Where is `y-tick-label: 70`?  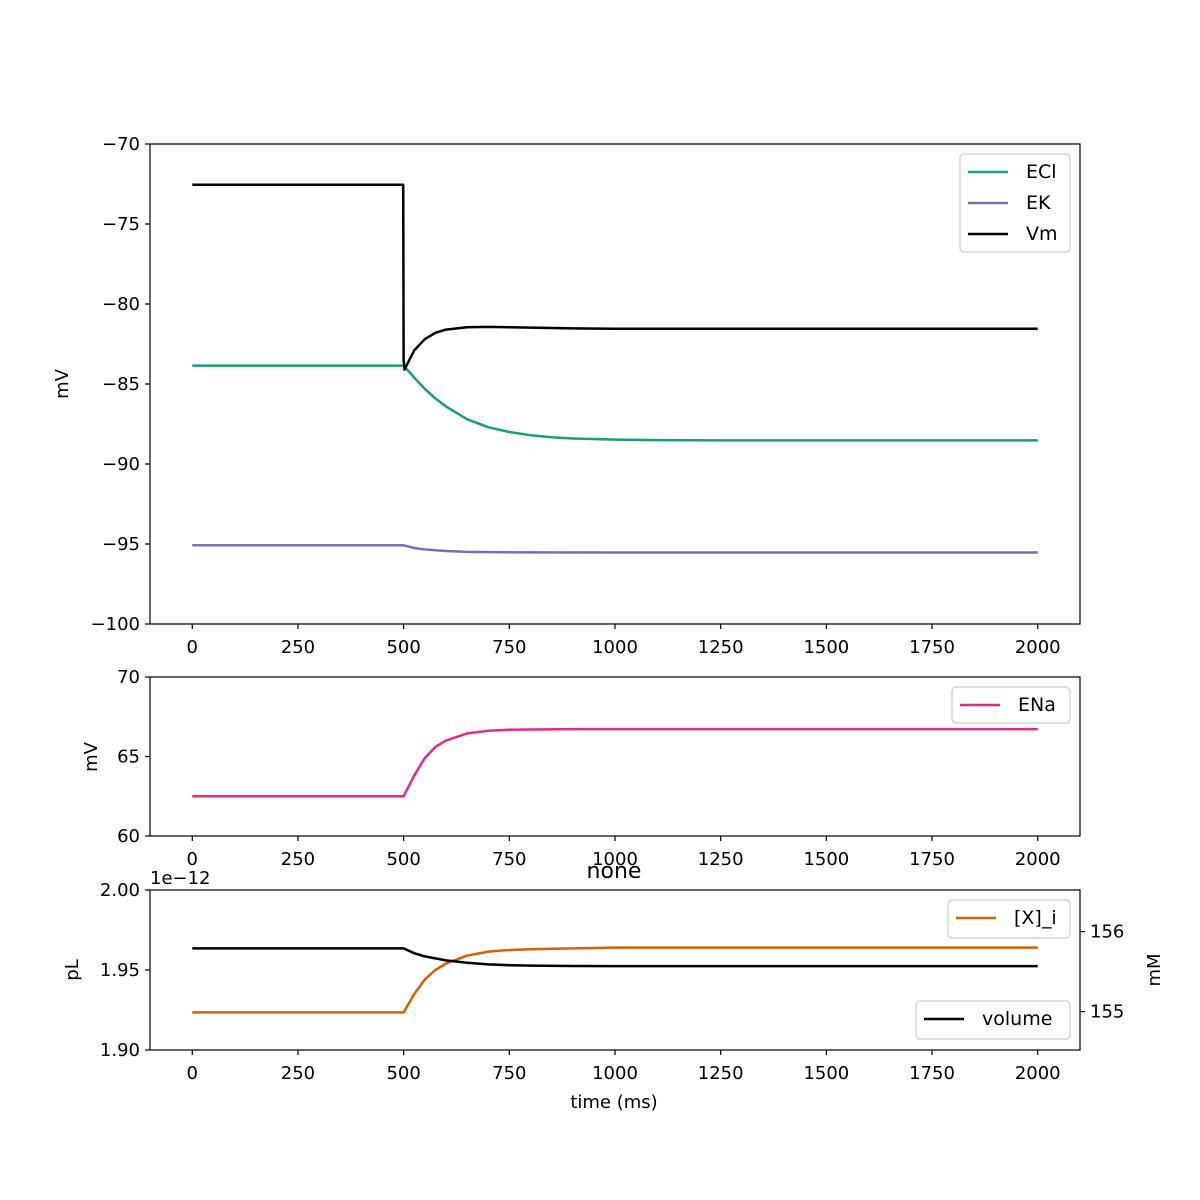
y-tick-label: 70 is located at coordinates (128, 677).